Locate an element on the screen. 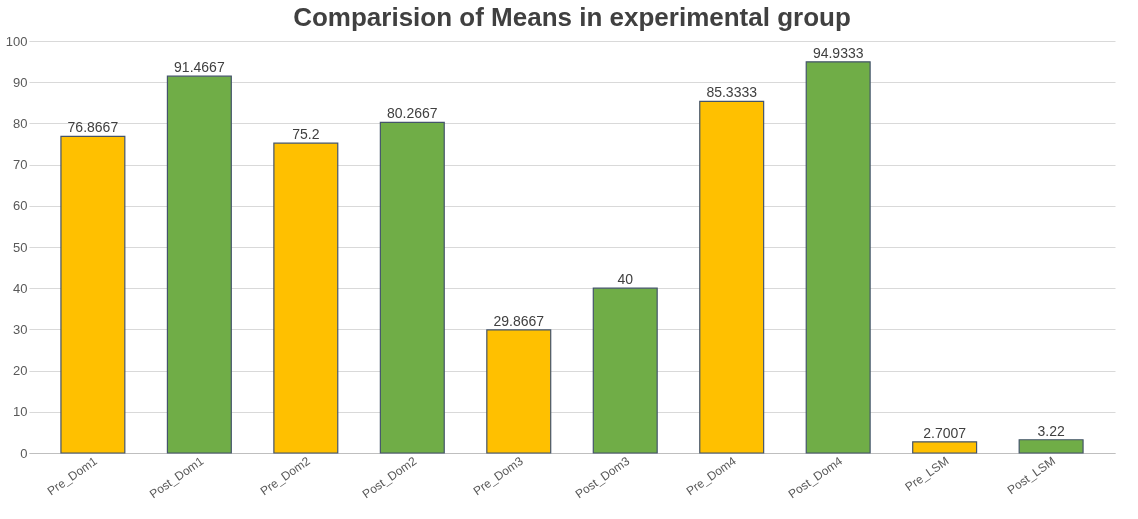  y-tick-label: 20 is located at coordinates (20, 371).